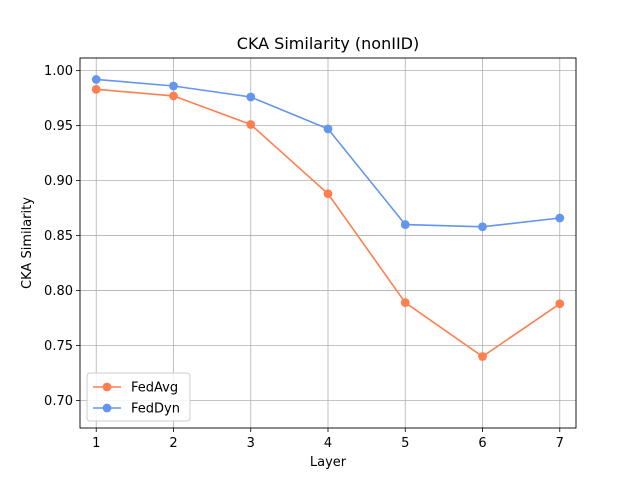 The height and width of the screenshot is (480, 640). Describe the element at coordinates (58, 126) in the screenshot. I see `y-tick-label: 0.95` at that location.